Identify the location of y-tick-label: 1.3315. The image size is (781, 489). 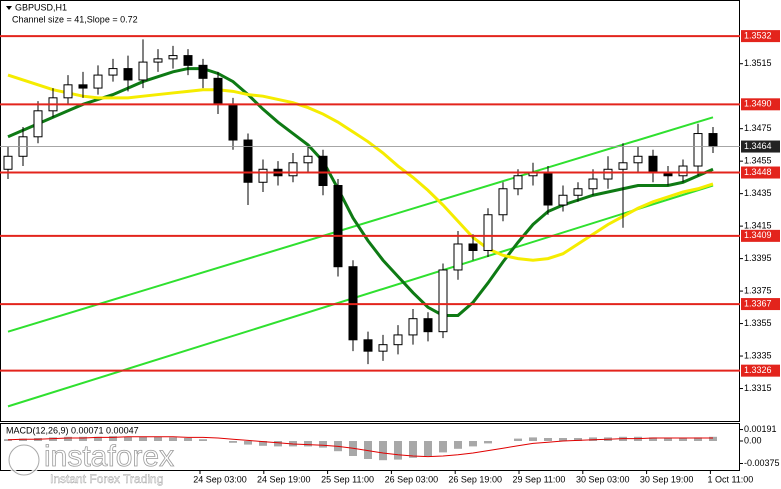
(758, 388).